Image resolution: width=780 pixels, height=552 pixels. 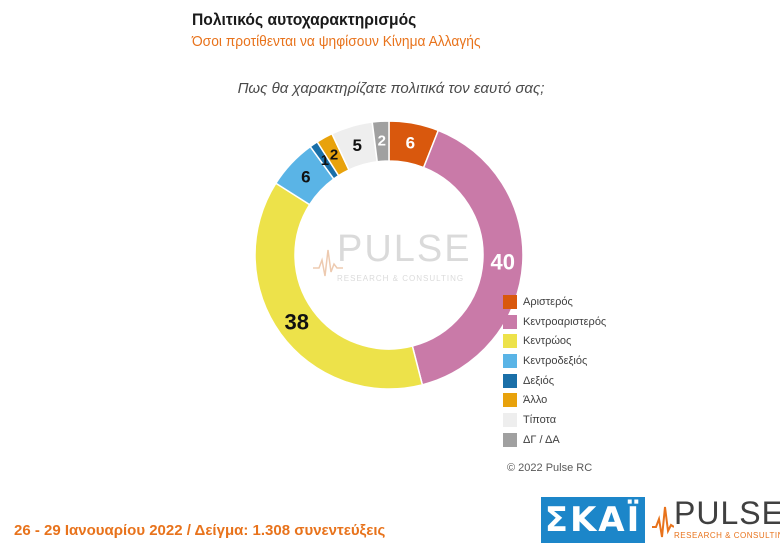 I want to click on slice-label-7: 2, so click(x=382, y=141).